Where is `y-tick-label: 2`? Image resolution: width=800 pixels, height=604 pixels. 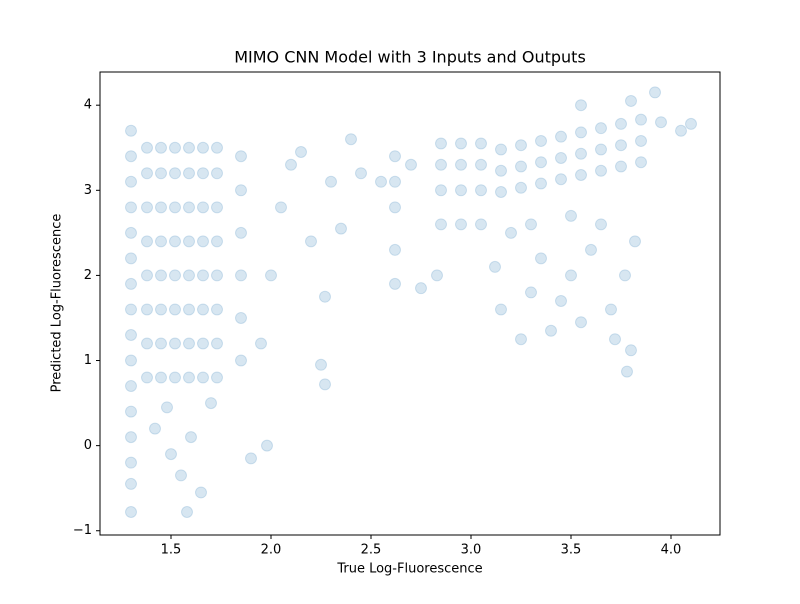 y-tick-label: 2 is located at coordinates (88, 275).